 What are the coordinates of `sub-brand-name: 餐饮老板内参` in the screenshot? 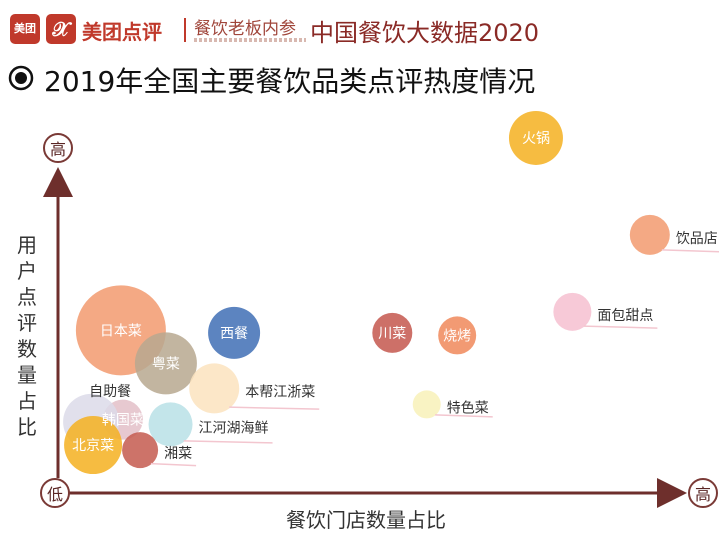 It's located at (245, 29).